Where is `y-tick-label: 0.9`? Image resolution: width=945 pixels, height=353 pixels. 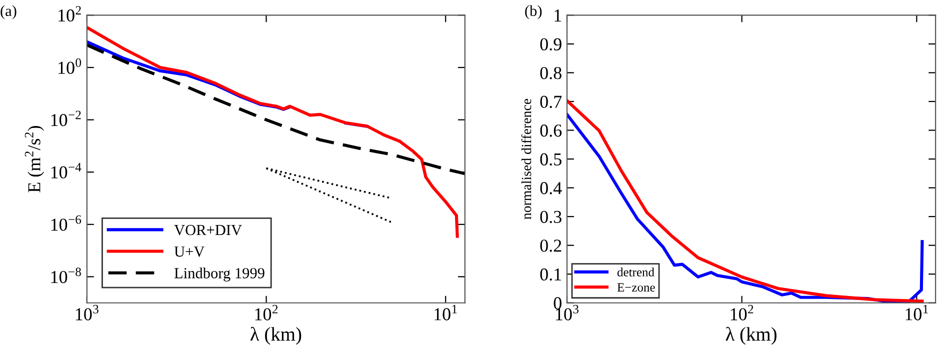 y-tick-label: 0.9 is located at coordinates (551, 44).